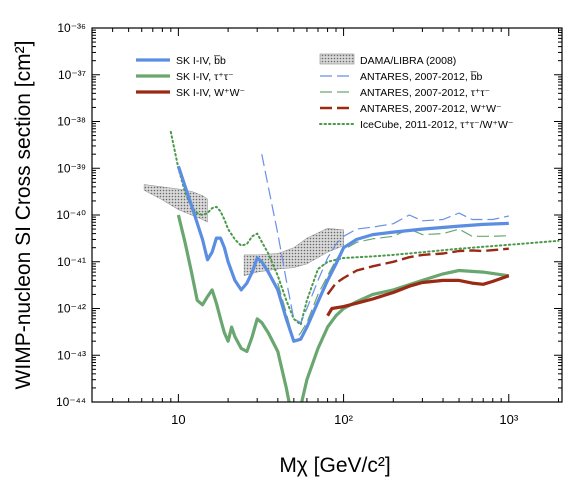  Describe the element at coordinates (71, 215) in the screenshot. I see `y-tick-label: 10⁻⁴⁰` at that location.